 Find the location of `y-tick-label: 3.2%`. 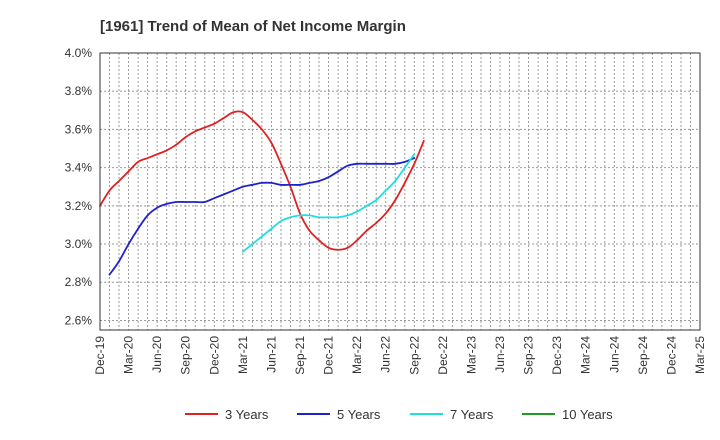

y-tick-label: 3.2% is located at coordinates (79, 206).